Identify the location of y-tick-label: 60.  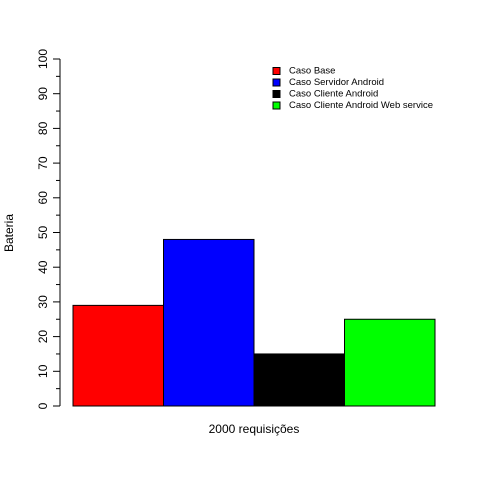
(43, 198).